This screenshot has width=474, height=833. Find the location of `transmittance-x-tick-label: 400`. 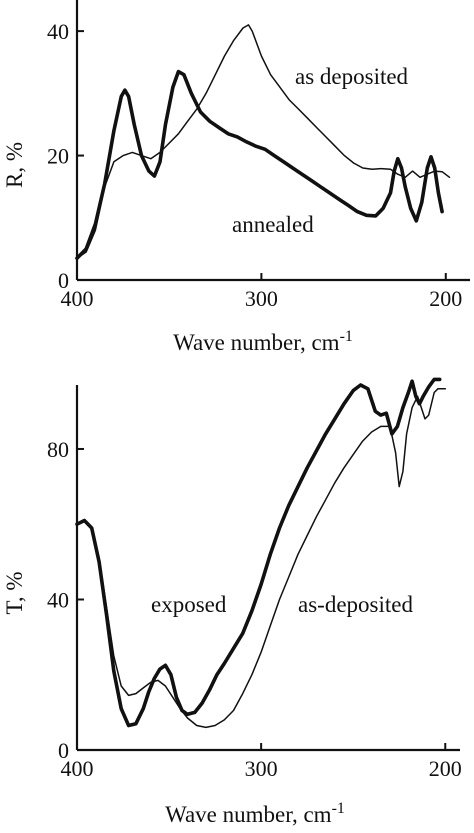

transmittance-x-tick-label: 400 is located at coordinates (77, 768).